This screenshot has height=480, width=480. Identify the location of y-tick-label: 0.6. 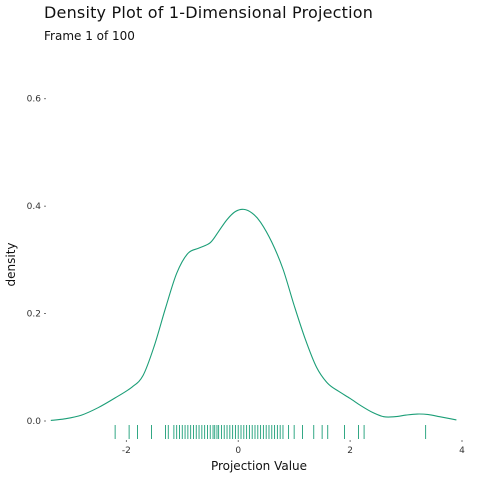
(34, 100).